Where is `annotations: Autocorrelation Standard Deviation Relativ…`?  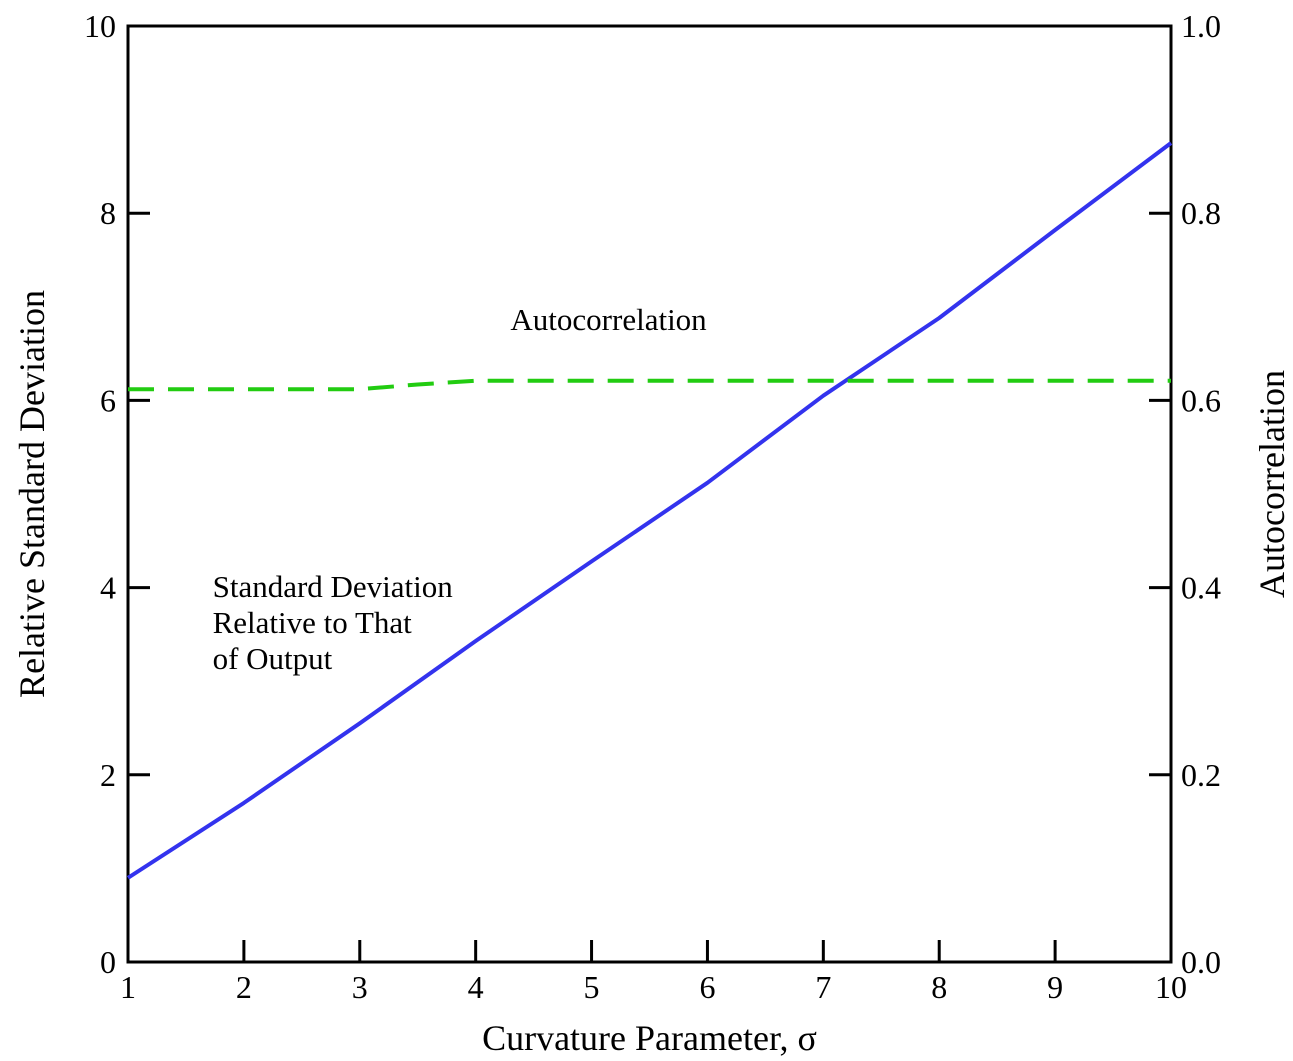
annotations: Autocorrelation Standard Deviation Relativ… is located at coordinates (460, 489).